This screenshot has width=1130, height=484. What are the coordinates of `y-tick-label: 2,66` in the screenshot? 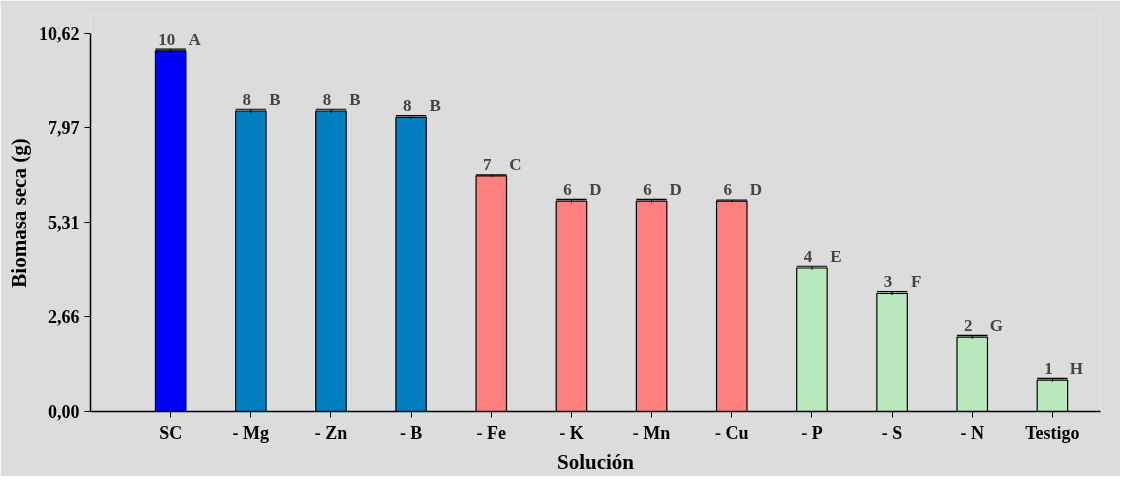 It's located at (64, 317).